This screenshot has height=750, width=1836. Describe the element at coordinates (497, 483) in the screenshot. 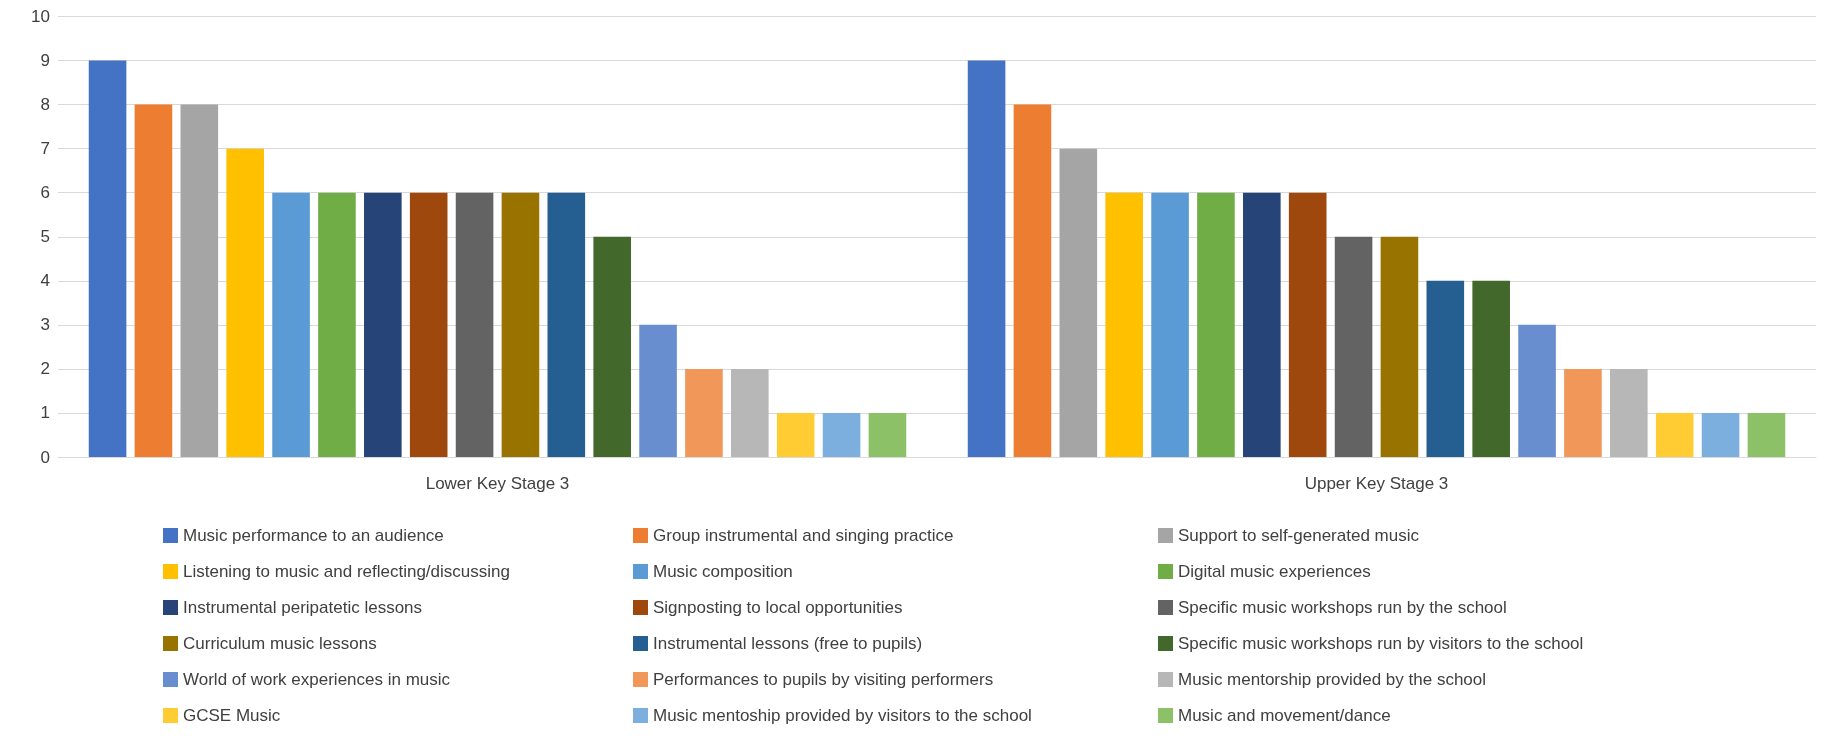

I see `x-tick-label: Lower Key Stage 3` at that location.